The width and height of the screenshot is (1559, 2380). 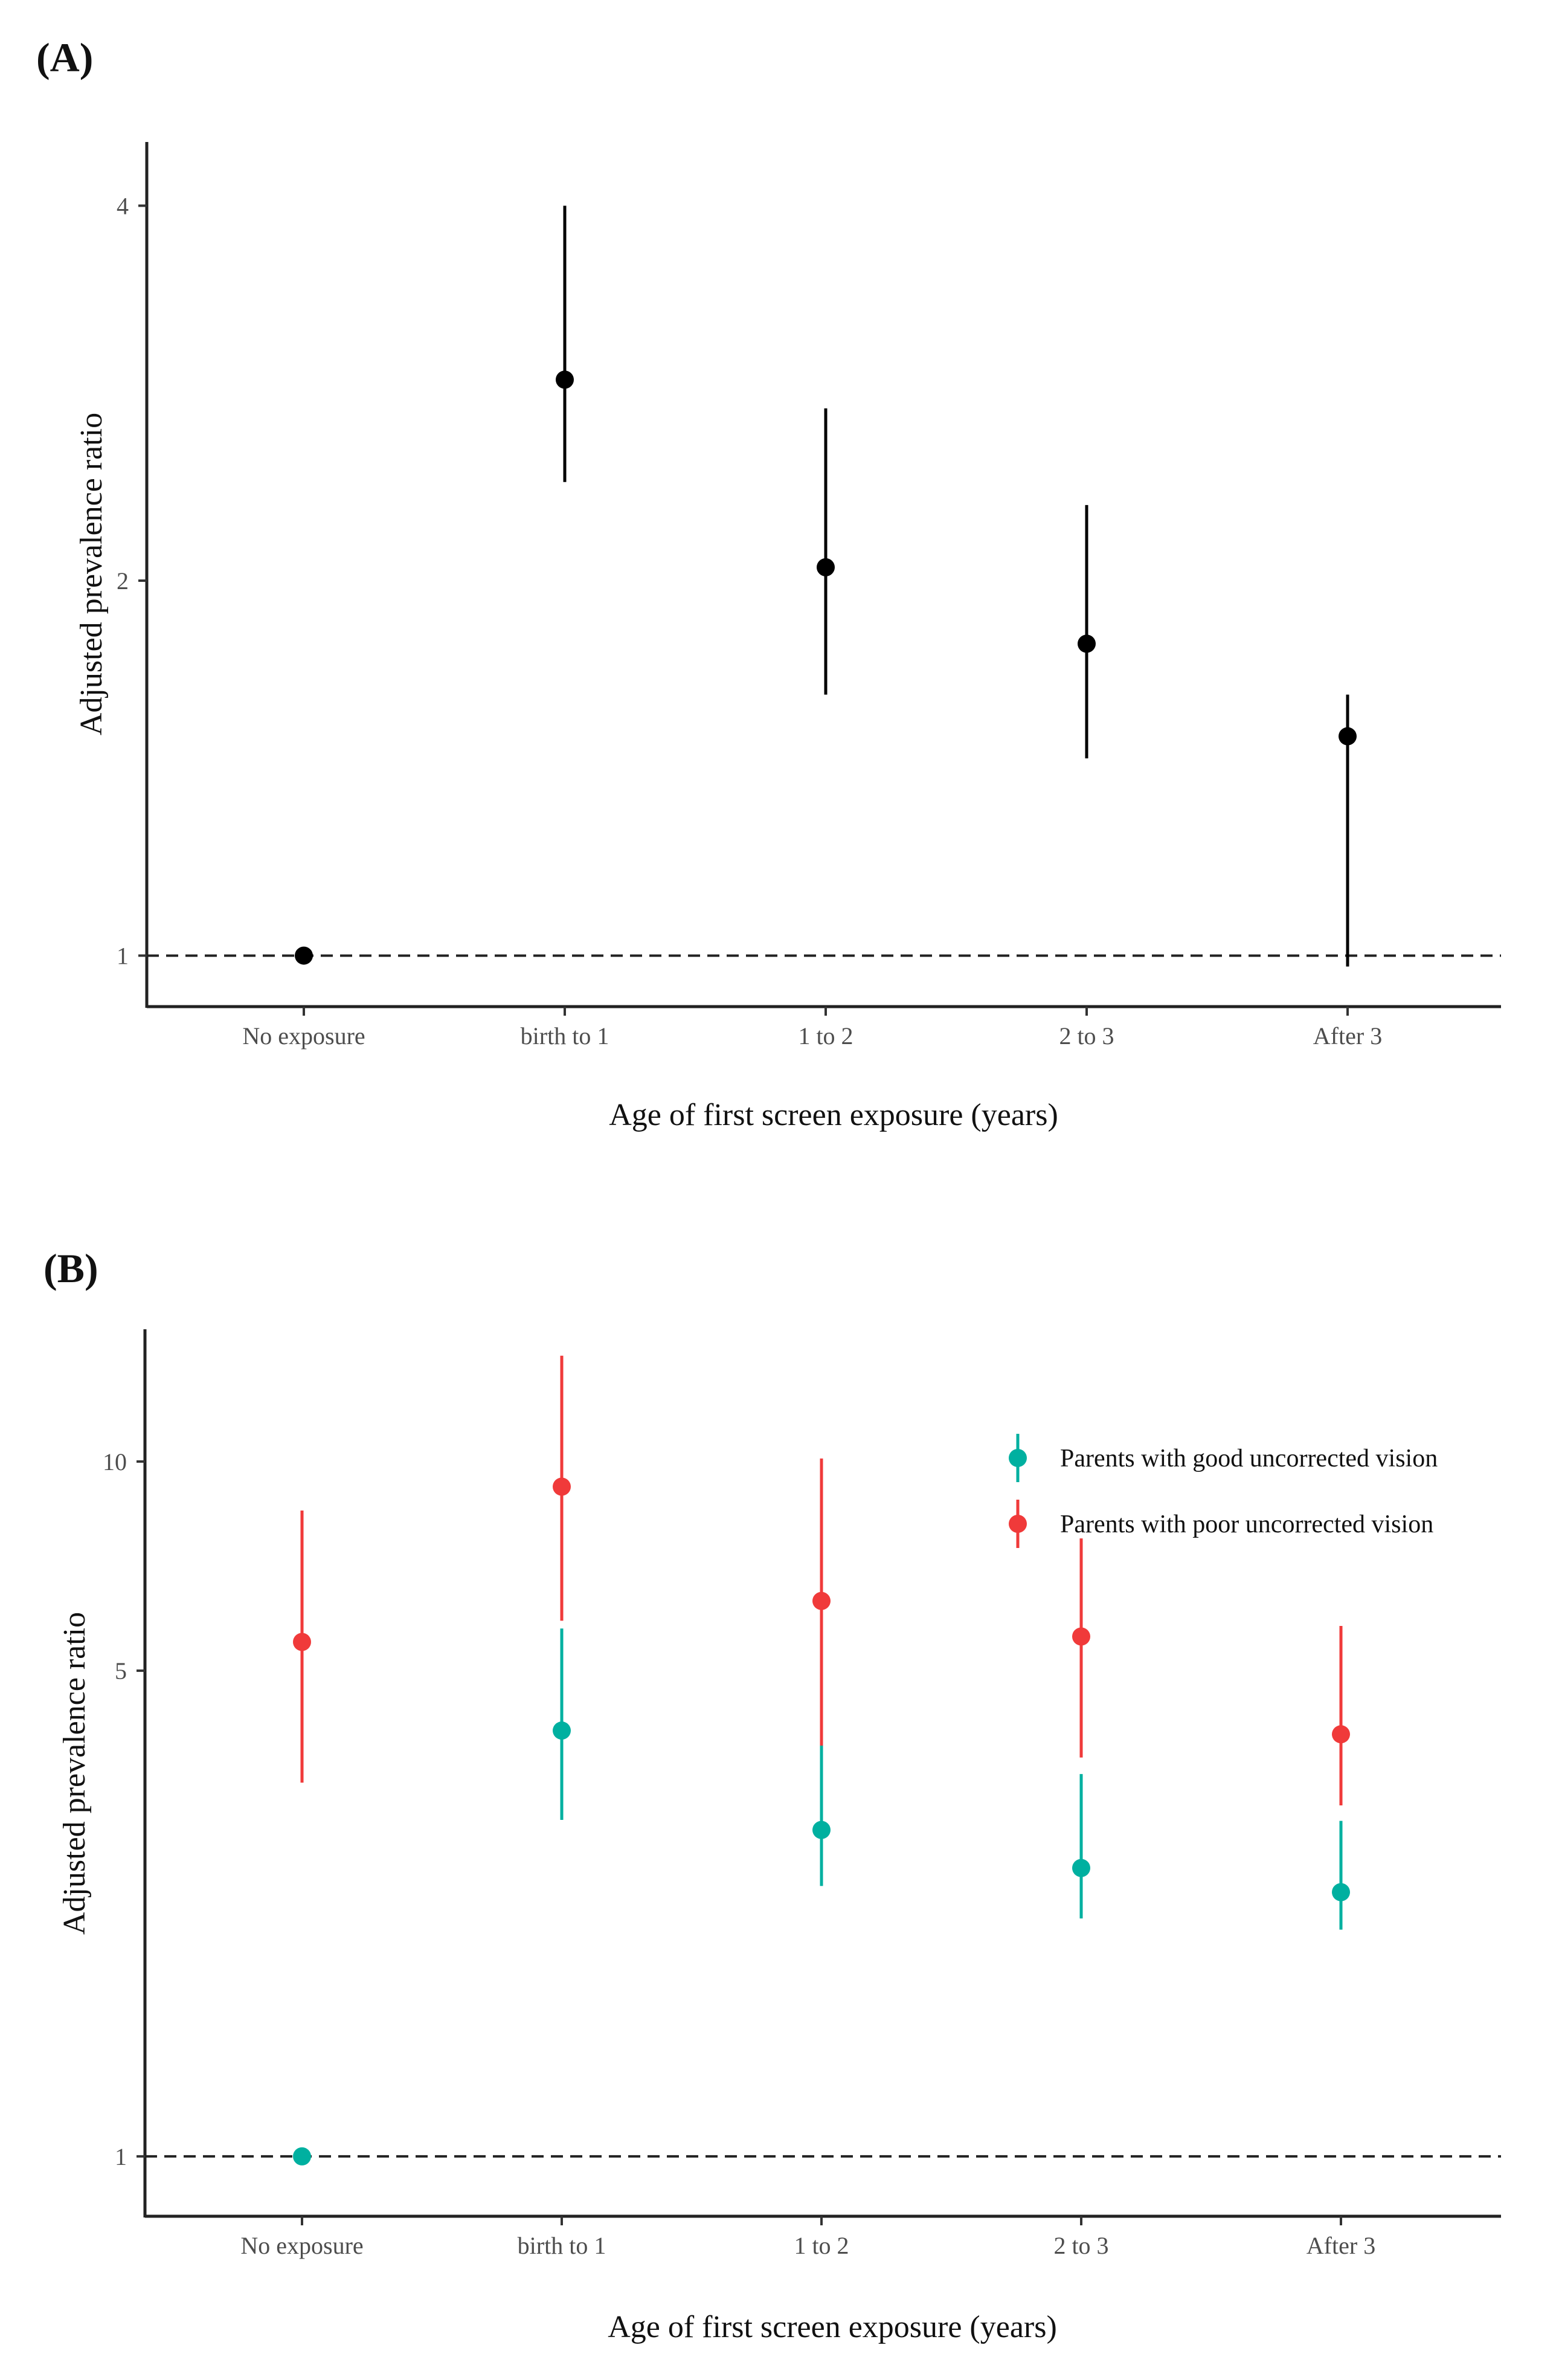 What do you see at coordinates (1018, 1524) in the screenshot?
I see `legend-poor-vision-key` at bounding box center [1018, 1524].